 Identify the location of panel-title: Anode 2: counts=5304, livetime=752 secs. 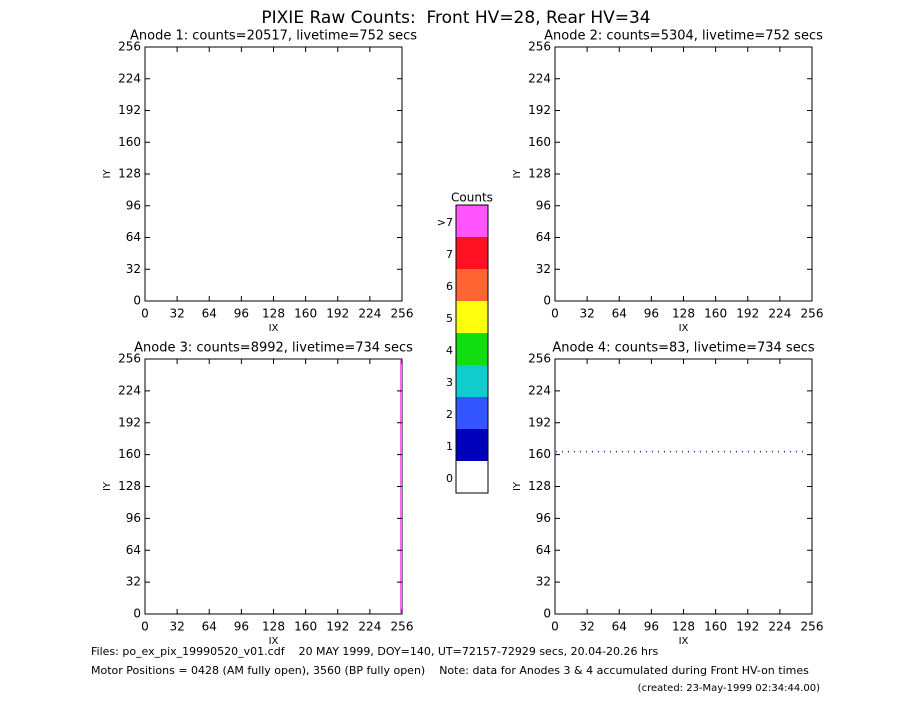
(683, 36).